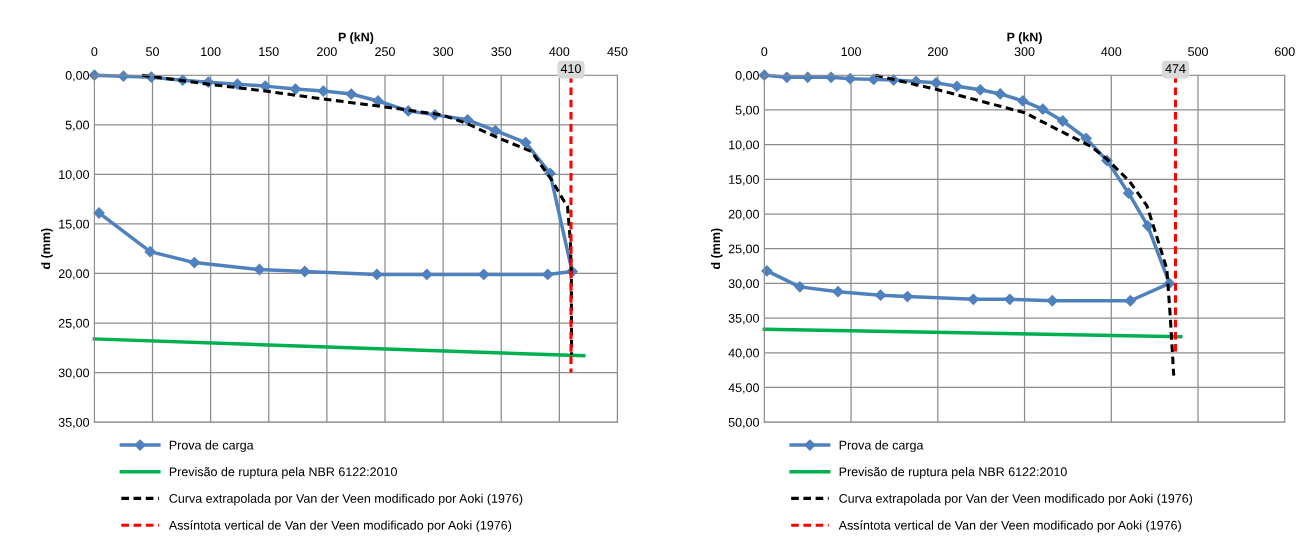 This screenshot has width=1311, height=549. I want to click on y-tick-label: 50,00, so click(743, 423).